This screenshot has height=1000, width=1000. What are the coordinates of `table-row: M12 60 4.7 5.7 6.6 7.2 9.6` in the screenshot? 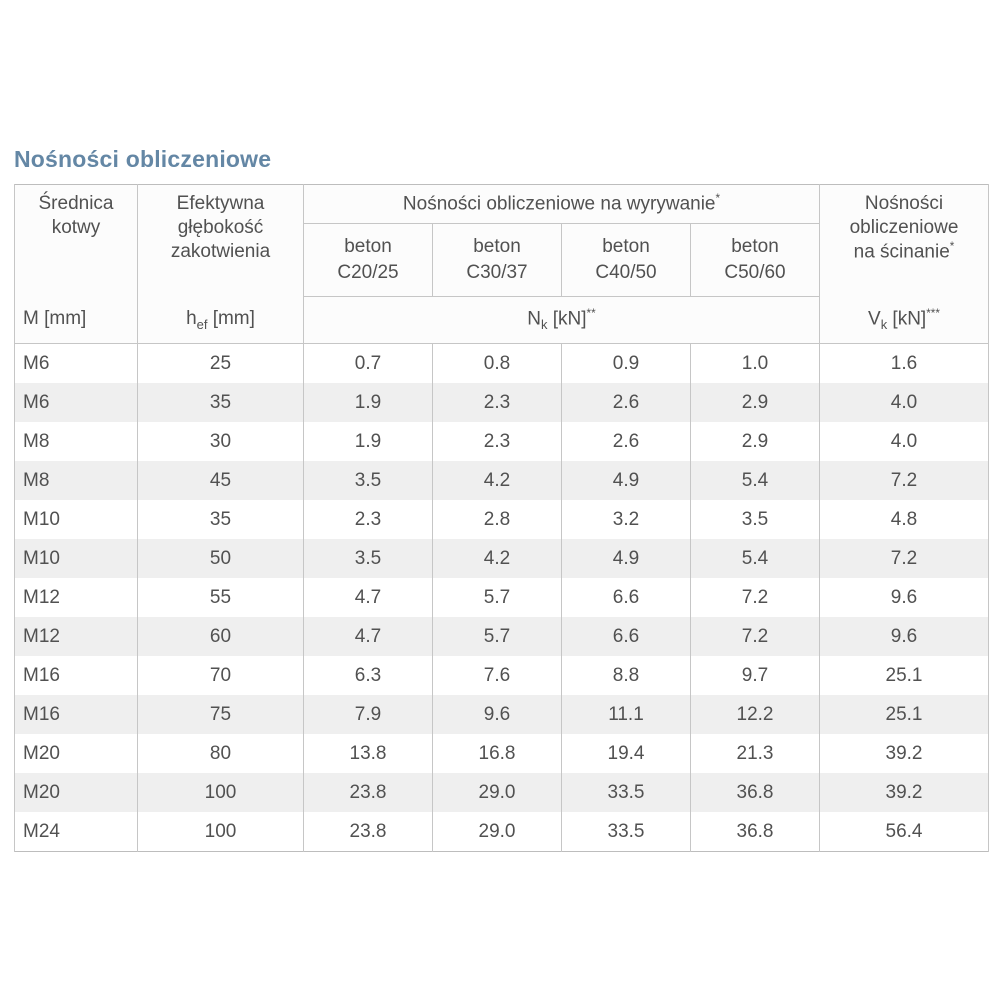 It's located at (501, 636).